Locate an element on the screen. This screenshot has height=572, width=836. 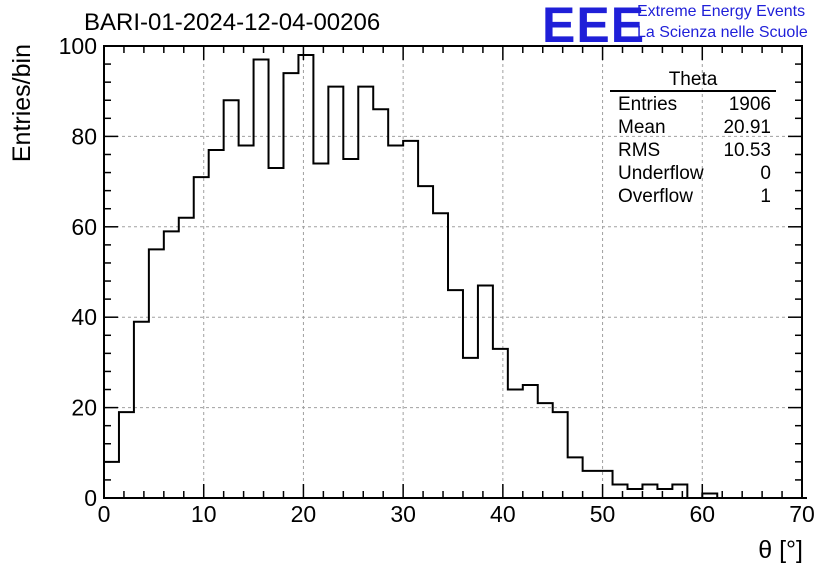
stats-row-rms: RMS 10.53 is located at coordinates (693, 150).